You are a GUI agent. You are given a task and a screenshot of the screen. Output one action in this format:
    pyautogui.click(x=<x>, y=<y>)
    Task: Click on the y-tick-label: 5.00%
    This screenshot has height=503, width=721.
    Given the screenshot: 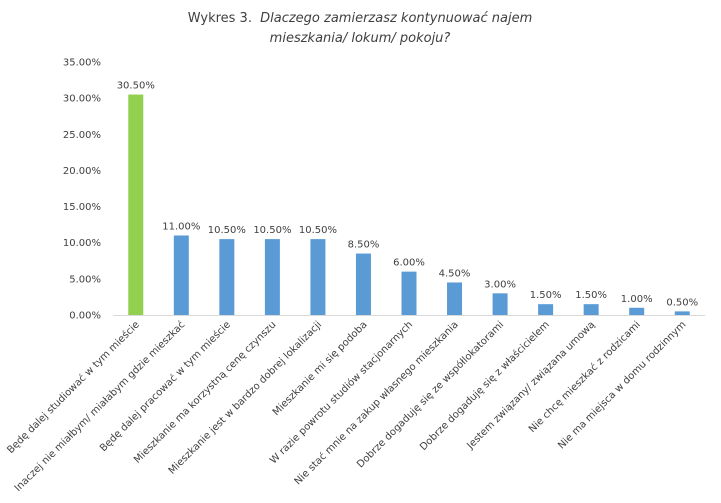 What is the action you would take?
    pyautogui.click(x=85, y=279)
    